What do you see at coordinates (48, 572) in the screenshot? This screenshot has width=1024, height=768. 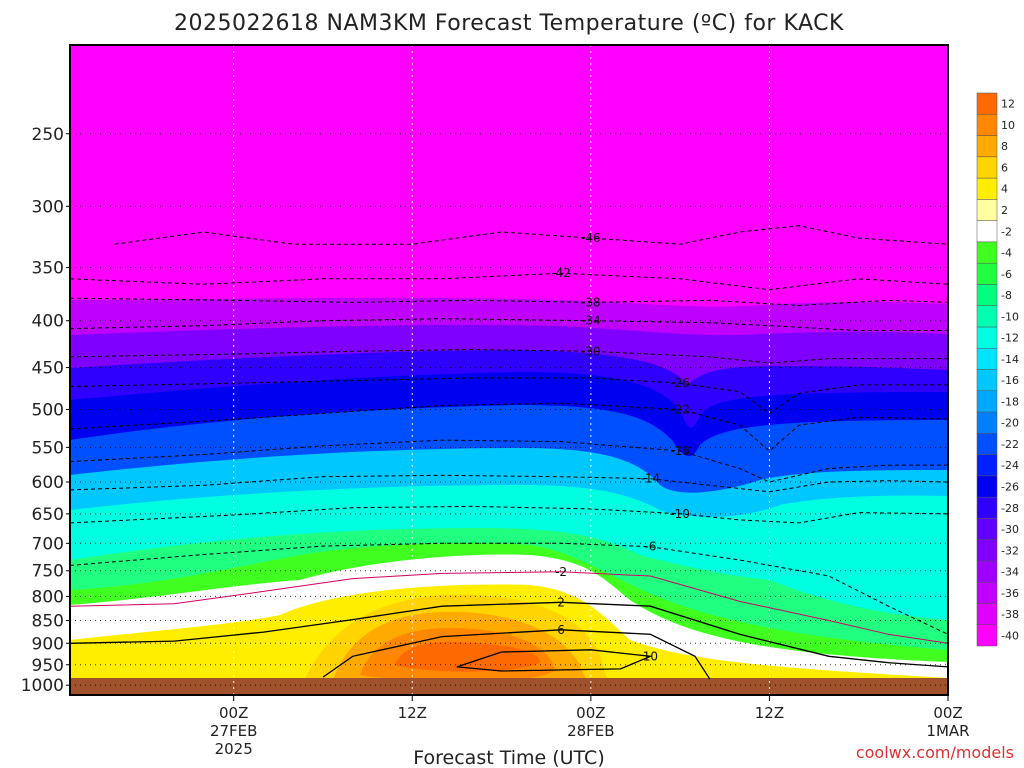 I see `y-tick-label: 750` at bounding box center [48, 572].